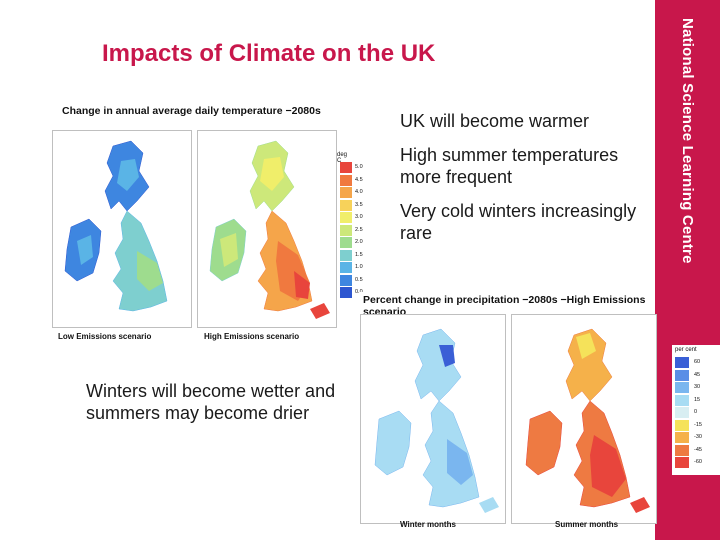 This screenshot has height=540, width=720. I want to click on precipitation-legend-value: 15, so click(697, 399).